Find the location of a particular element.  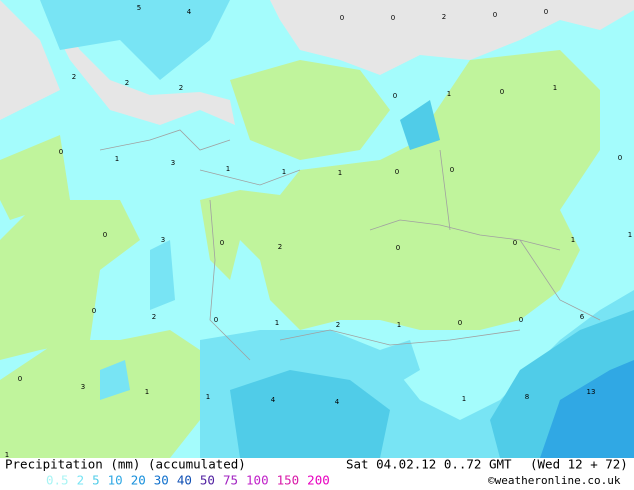

map-value: 6 is located at coordinates (582, 317).